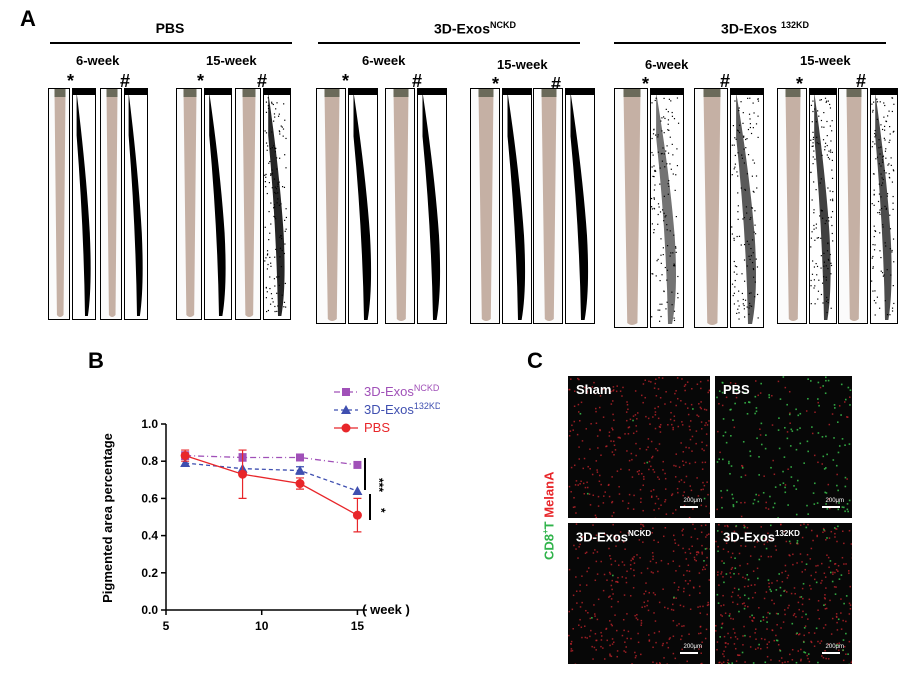 Image resolution: width=916 pixels, height=684 pixels. What do you see at coordinates (218, 204) in the screenshot?
I see `pigment-mask` at bounding box center [218, 204].